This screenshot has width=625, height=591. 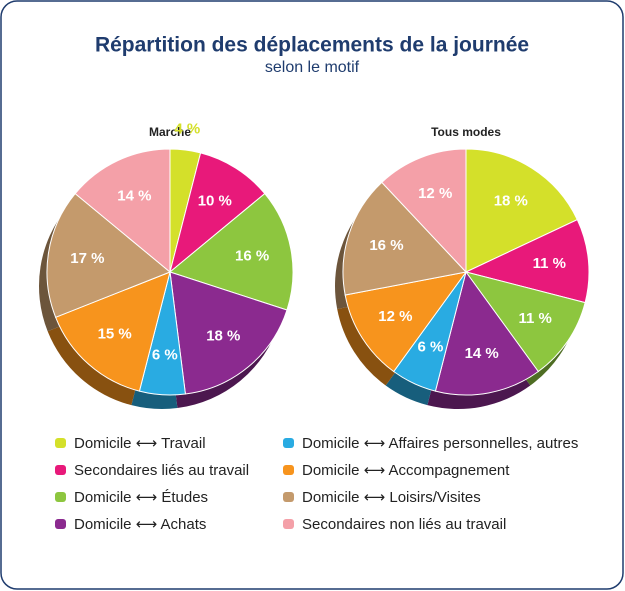 I want to click on value-label: 10 %, so click(x=215, y=200).